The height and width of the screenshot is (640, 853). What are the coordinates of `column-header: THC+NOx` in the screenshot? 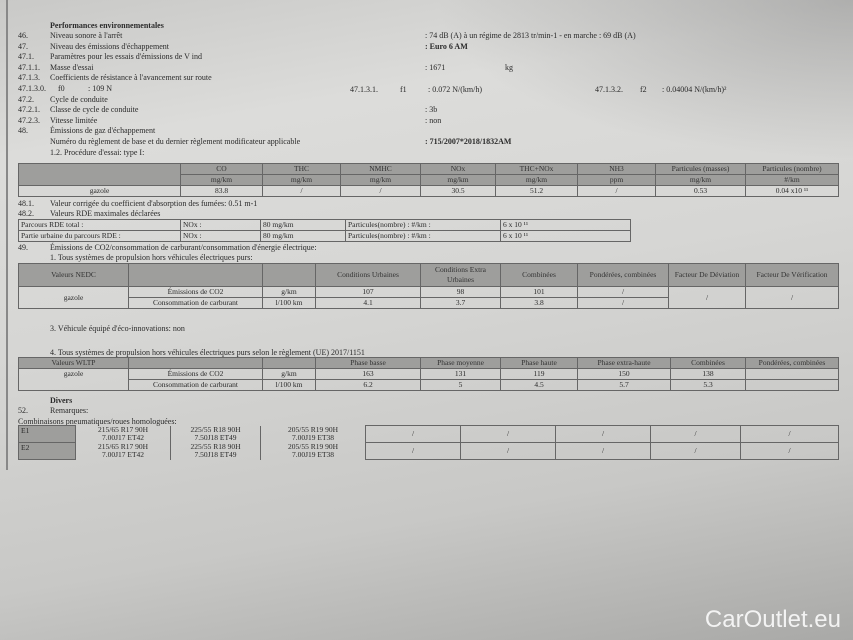 It's located at (536, 169).